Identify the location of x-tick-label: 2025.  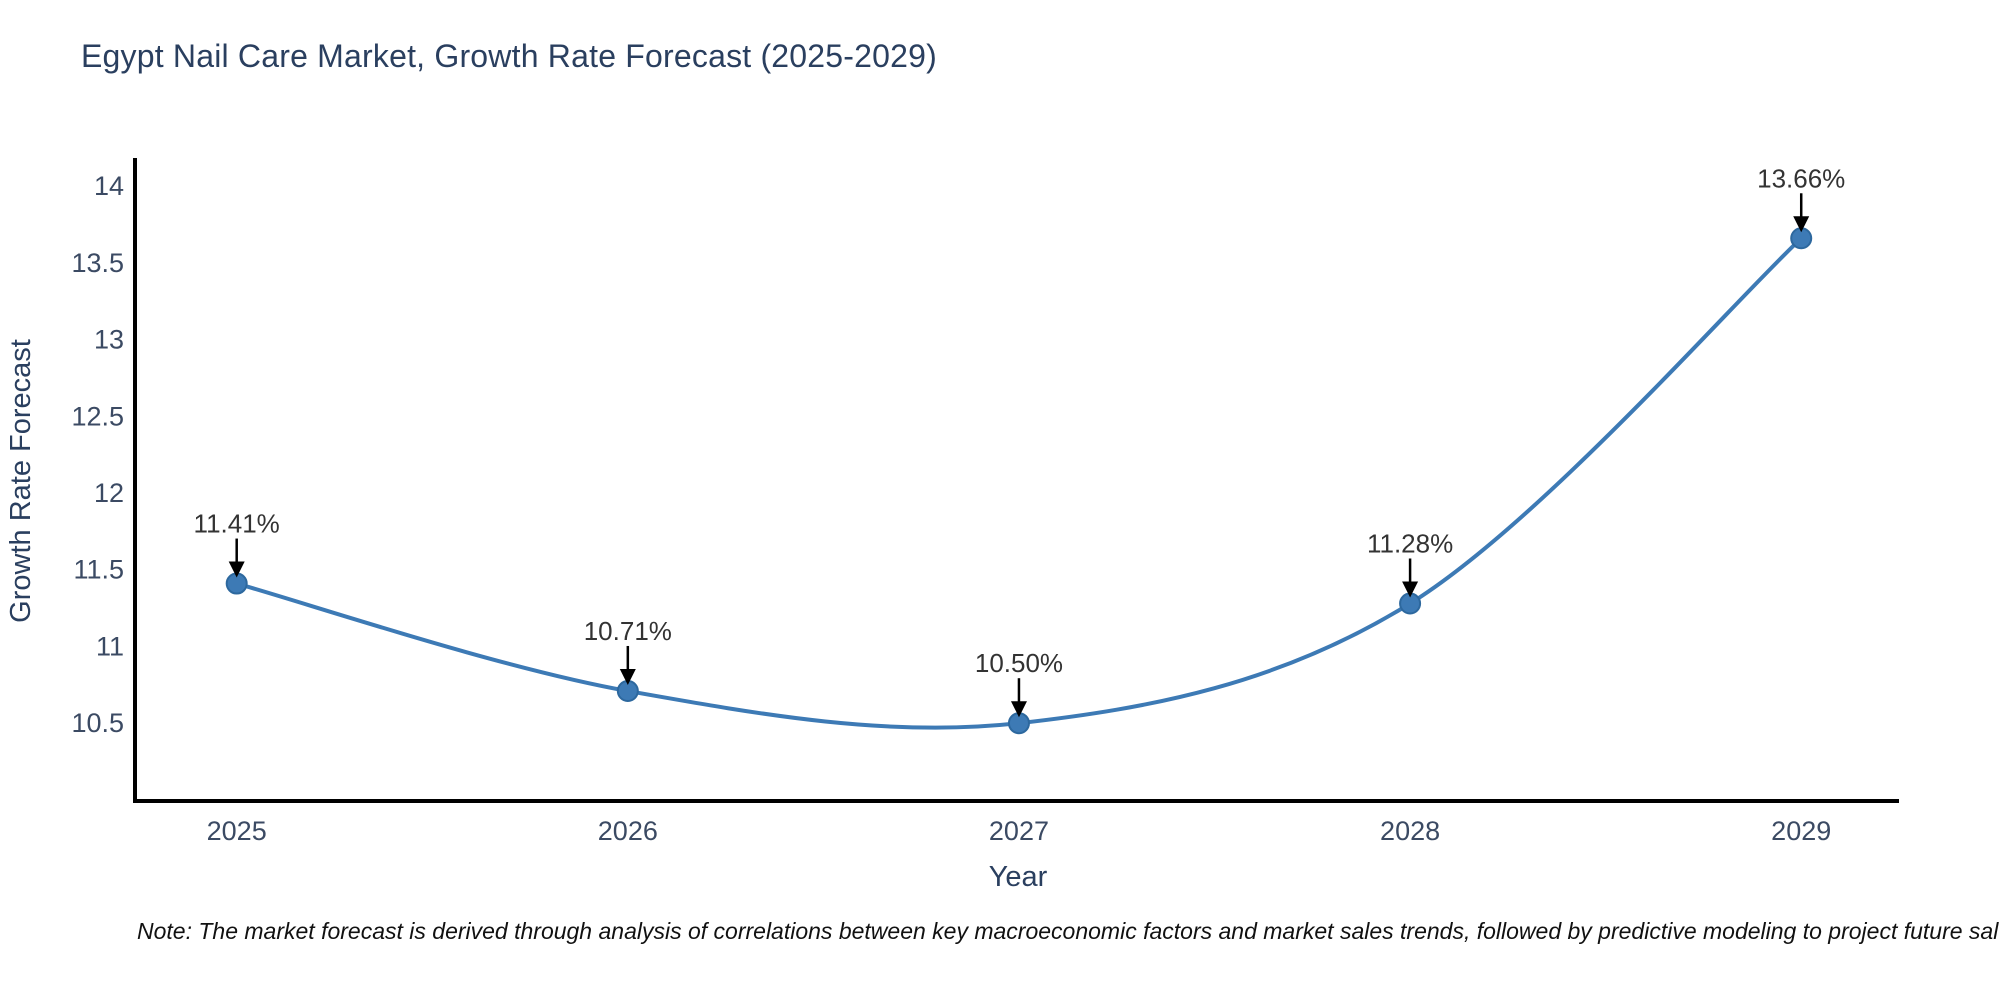
(237, 831).